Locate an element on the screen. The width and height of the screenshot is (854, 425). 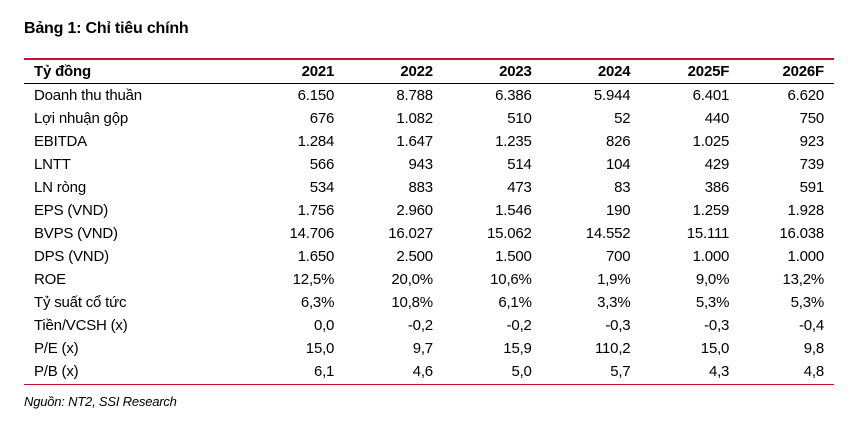
table-cell: 104 is located at coordinates (618, 164).